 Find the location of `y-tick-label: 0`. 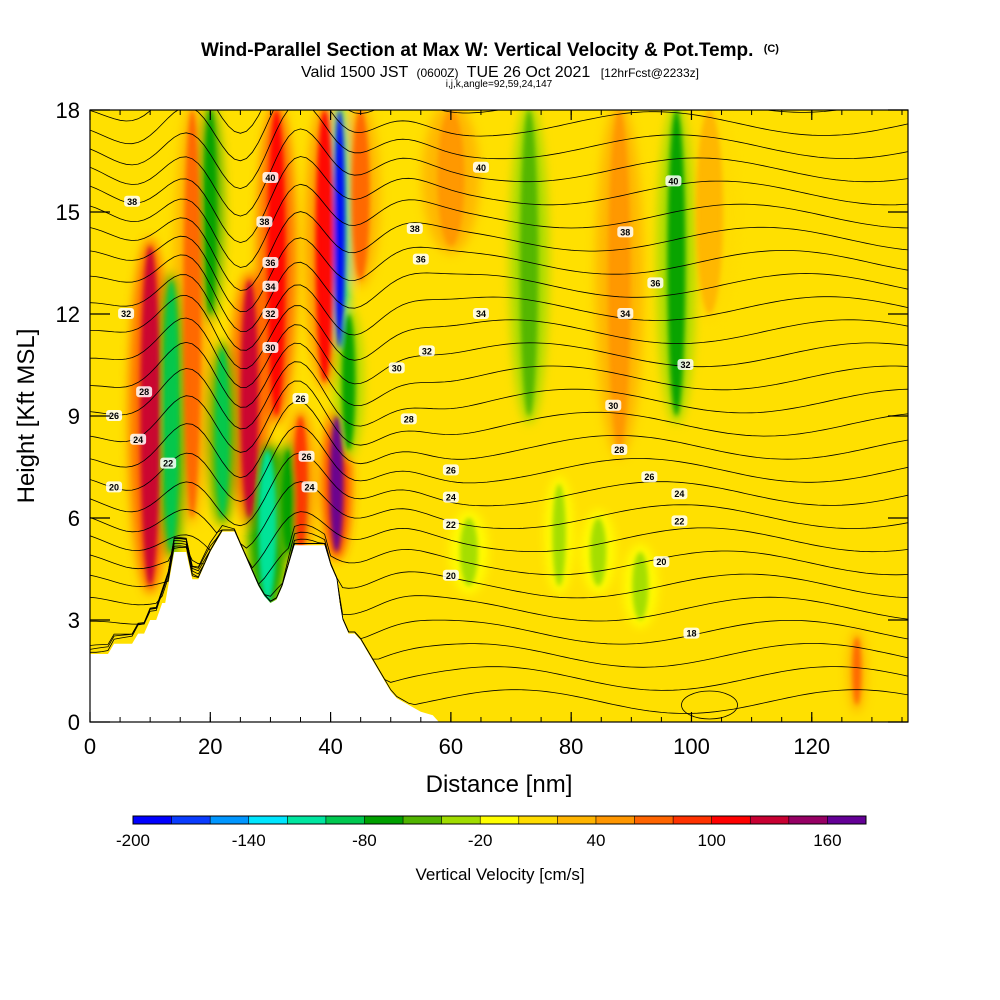

y-tick-label: 0 is located at coordinates (74, 722).